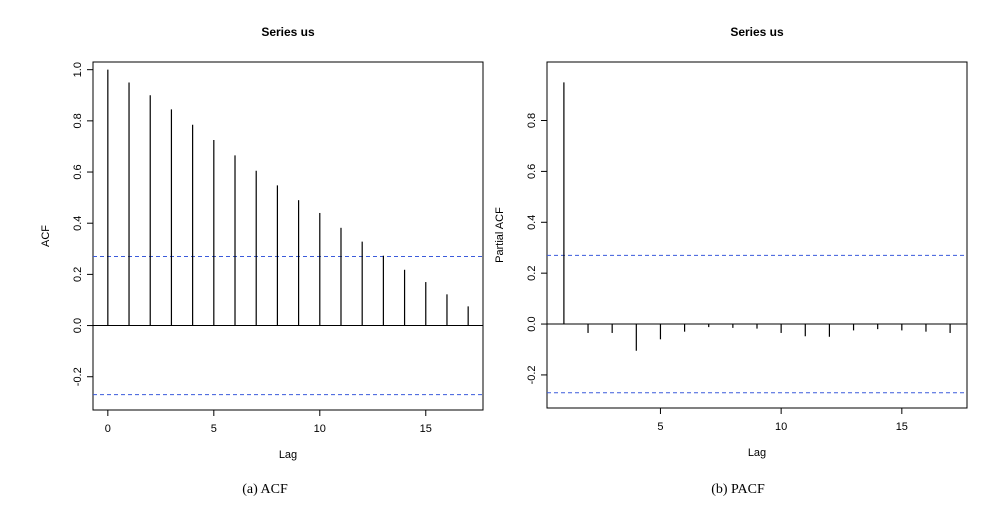 The width and height of the screenshot is (986, 515). Describe the element at coordinates (265, 489) in the screenshot. I see `caption-acf: (a) ACF` at that location.